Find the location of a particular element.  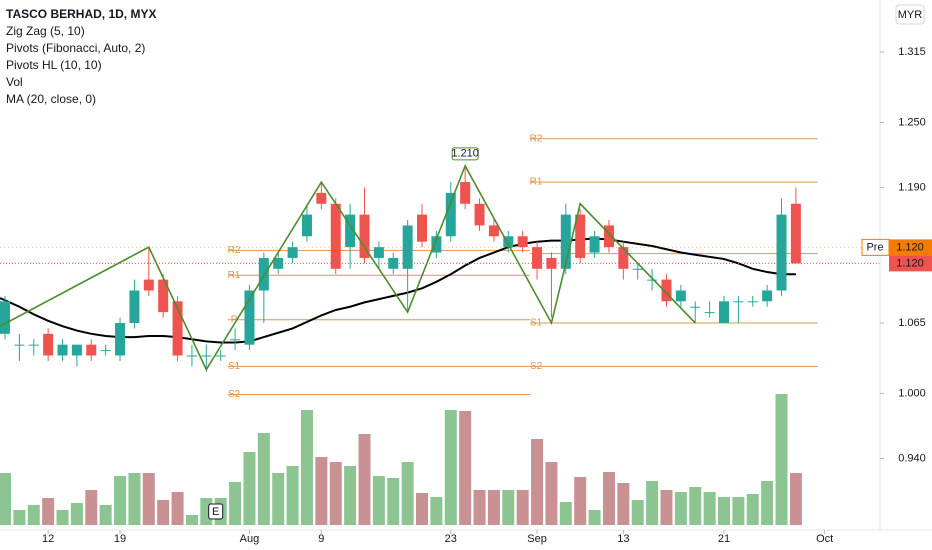

y-tick-label: 1.315 is located at coordinates (912, 52).